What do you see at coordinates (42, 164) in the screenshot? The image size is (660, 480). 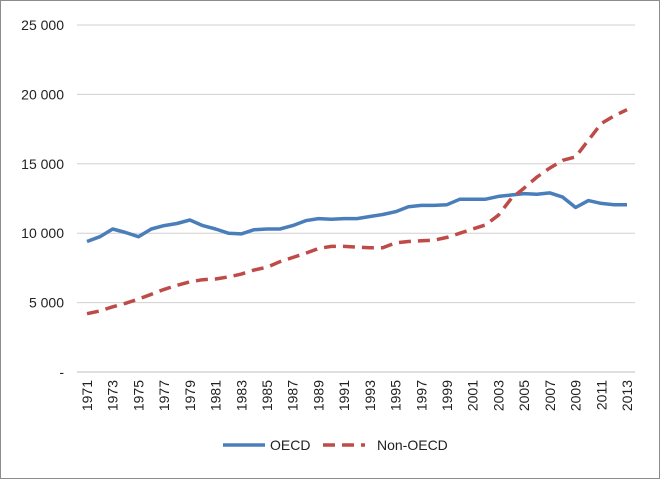 I see `y-tick-label: 15 000` at bounding box center [42, 164].